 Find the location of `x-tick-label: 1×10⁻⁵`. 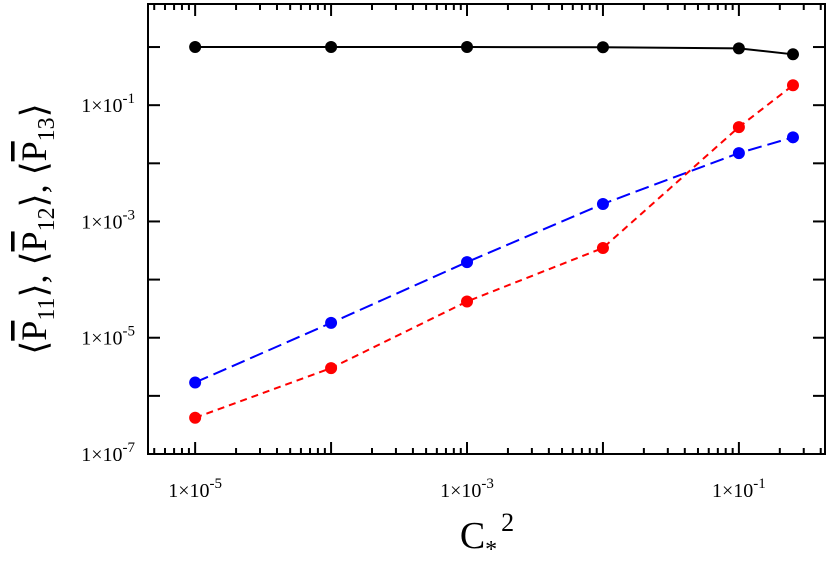

x-tick-label: 1×10⁻⁵ is located at coordinates (195, 489).